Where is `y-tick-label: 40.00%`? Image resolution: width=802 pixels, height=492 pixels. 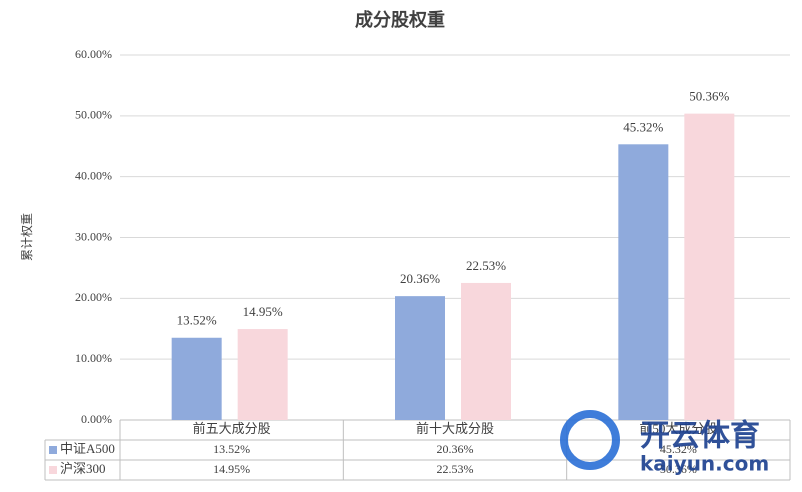 y-tick-label: 40.00% is located at coordinates (93, 175).